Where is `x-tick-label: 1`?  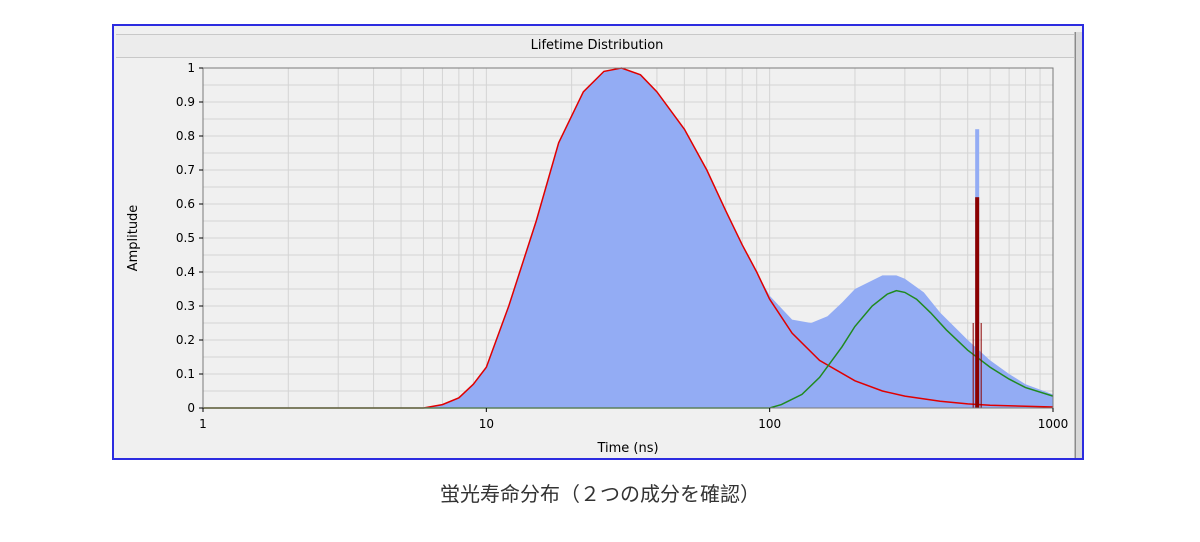 x-tick-label: 1 is located at coordinates (203, 424).